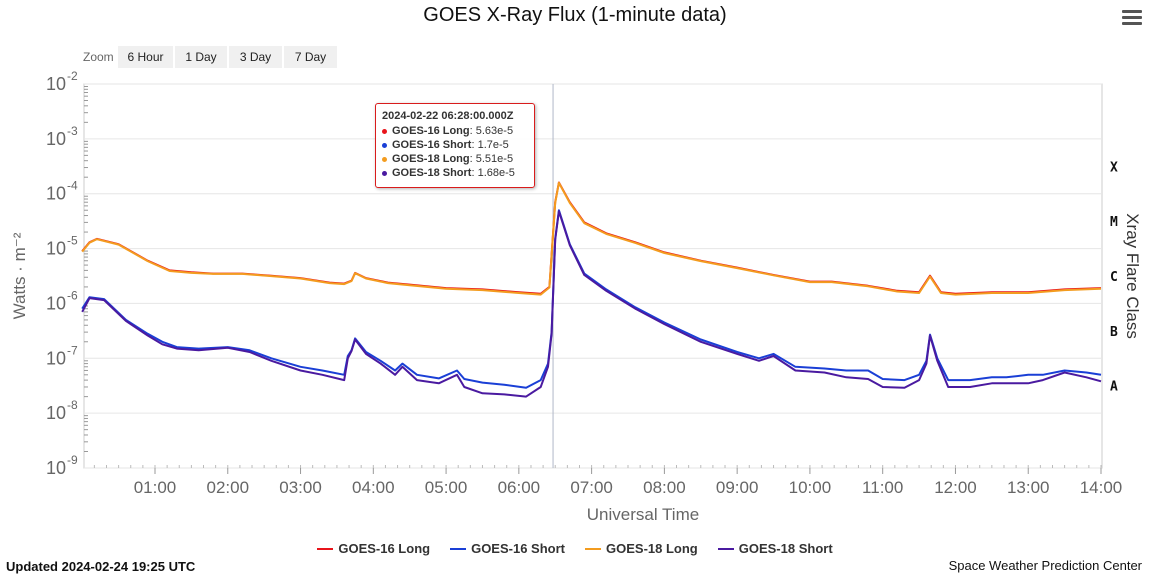  Describe the element at coordinates (575, 15) in the screenshot. I see `chart-title: GOES X-Ray Flux (1-minute data)` at that location.